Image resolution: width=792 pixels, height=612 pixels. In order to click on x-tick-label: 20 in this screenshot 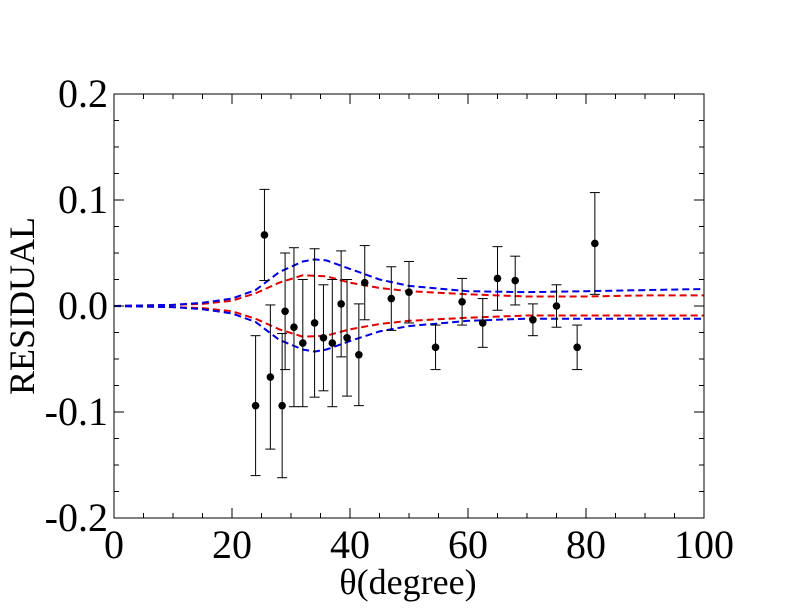, I will do `click(232, 544)`.